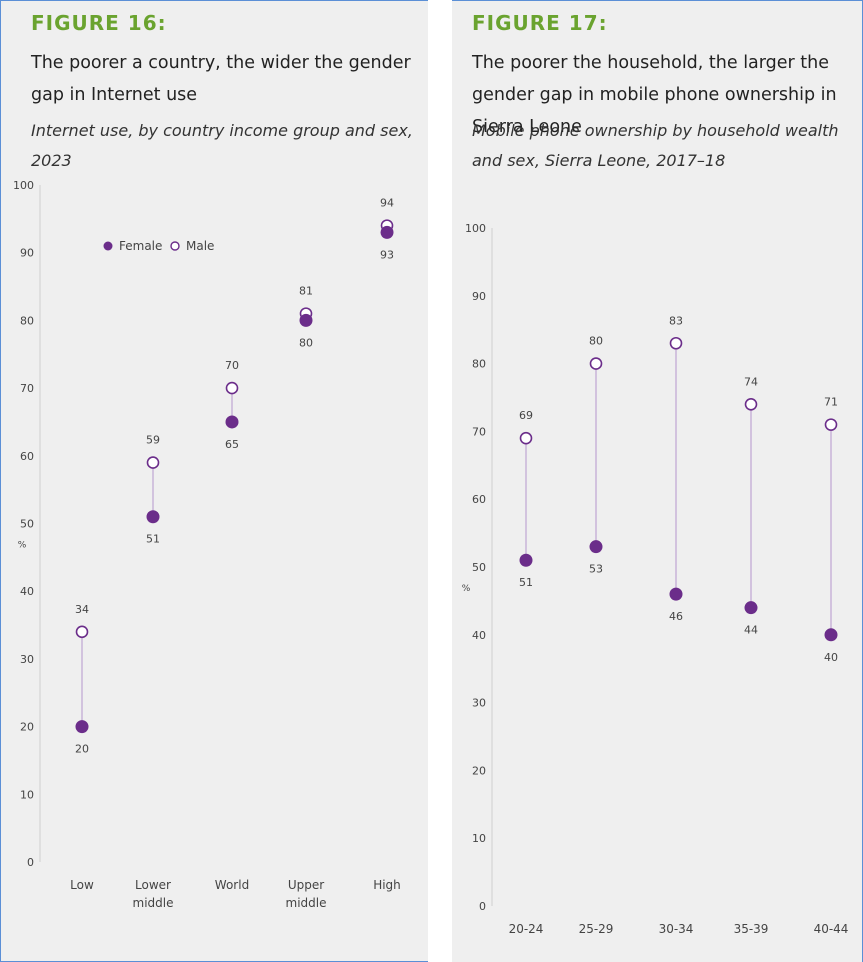  What do you see at coordinates (82, 749) in the screenshot?
I see `female-data-label: 20` at bounding box center [82, 749].